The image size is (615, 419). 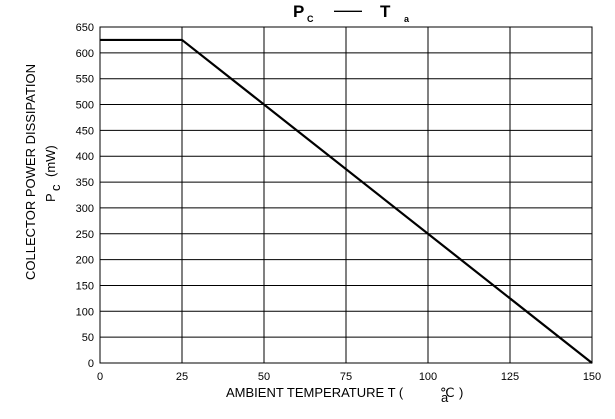 What do you see at coordinates (346, 377) in the screenshot?
I see `x-tick-label: 75` at bounding box center [346, 377].